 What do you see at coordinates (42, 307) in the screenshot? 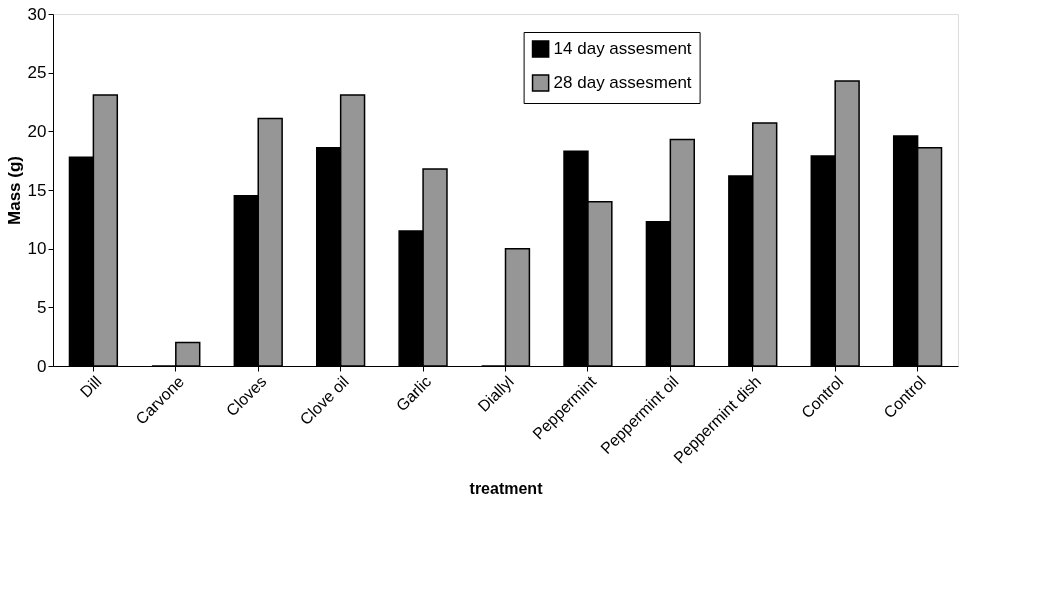
I see `y-tick-label: 5` at bounding box center [42, 307].